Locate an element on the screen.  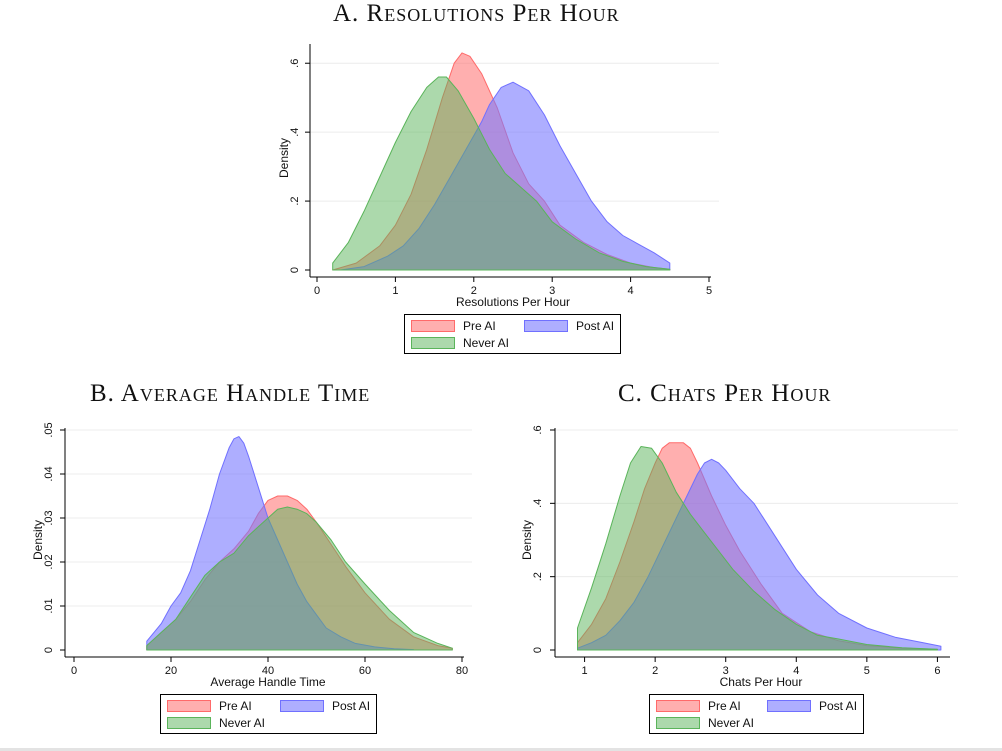
chart-b-y-tick-label: .02 is located at coordinates (49, 561).